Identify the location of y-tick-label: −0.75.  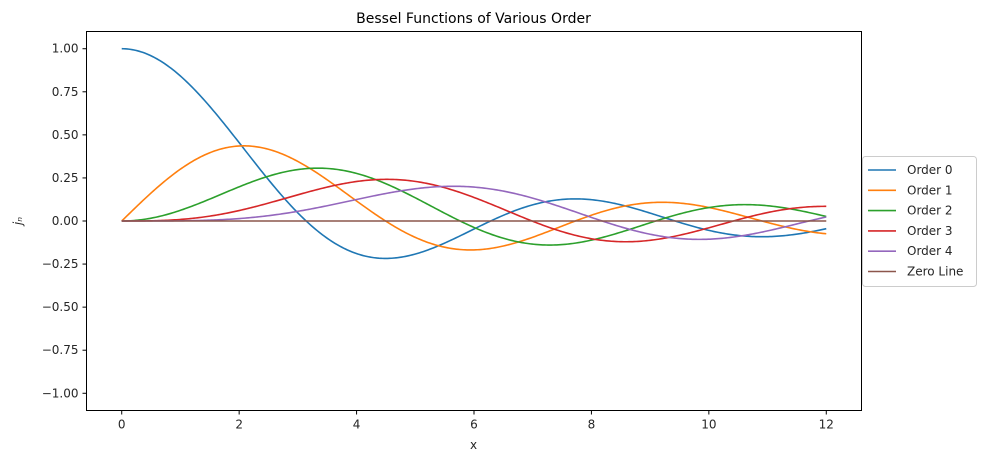
(60, 350).